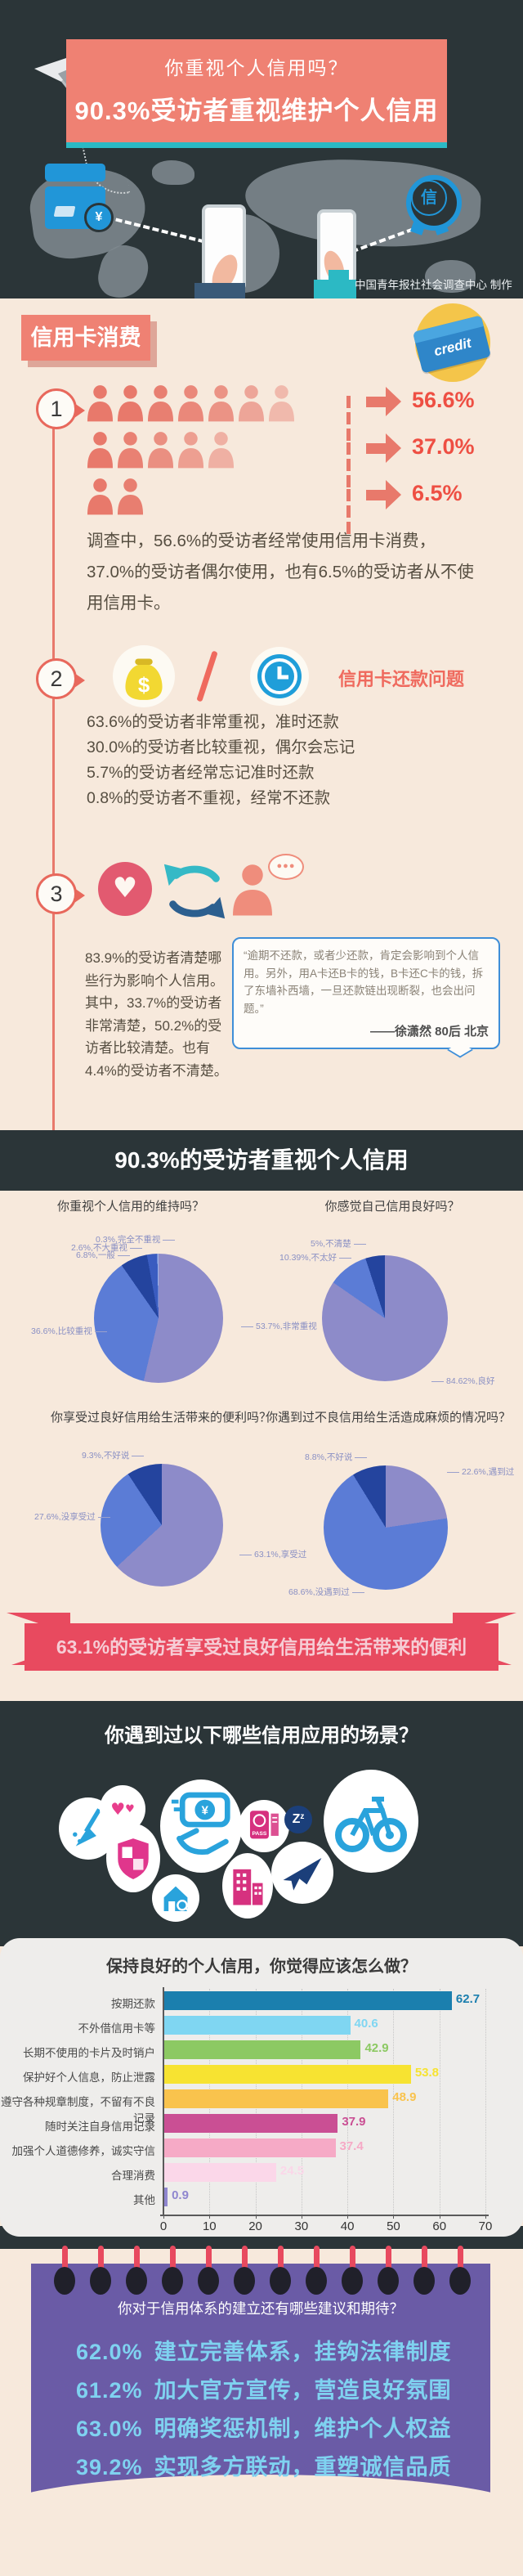  What do you see at coordinates (301, 2226) in the screenshot?
I see `axis-tick-label: 30` at bounding box center [301, 2226].